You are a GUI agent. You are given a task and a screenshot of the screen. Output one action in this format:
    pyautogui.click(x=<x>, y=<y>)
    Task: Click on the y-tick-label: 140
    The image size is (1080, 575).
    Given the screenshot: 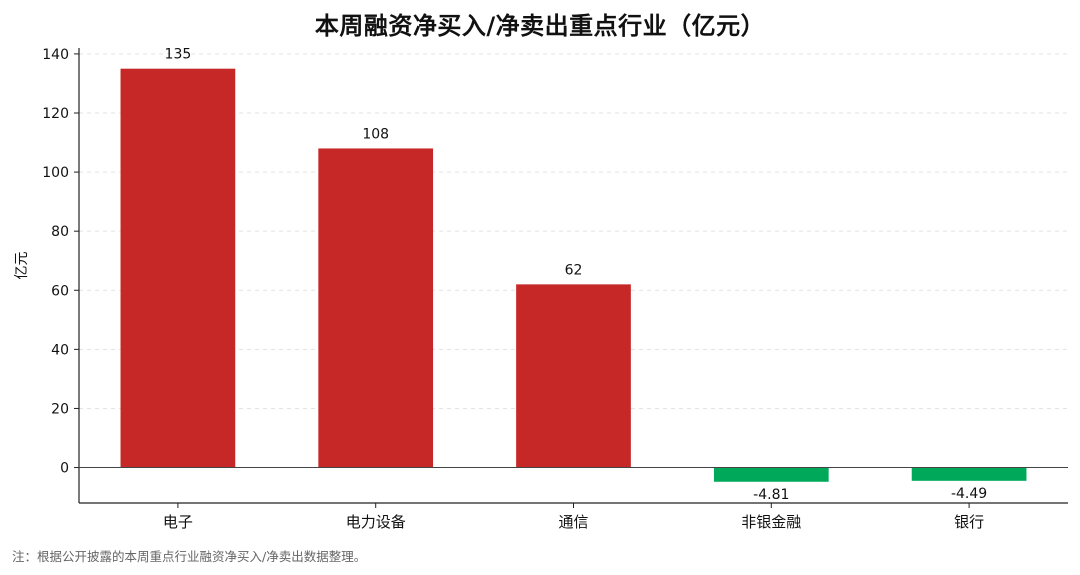 What is the action you would take?
    pyautogui.click(x=55, y=55)
    